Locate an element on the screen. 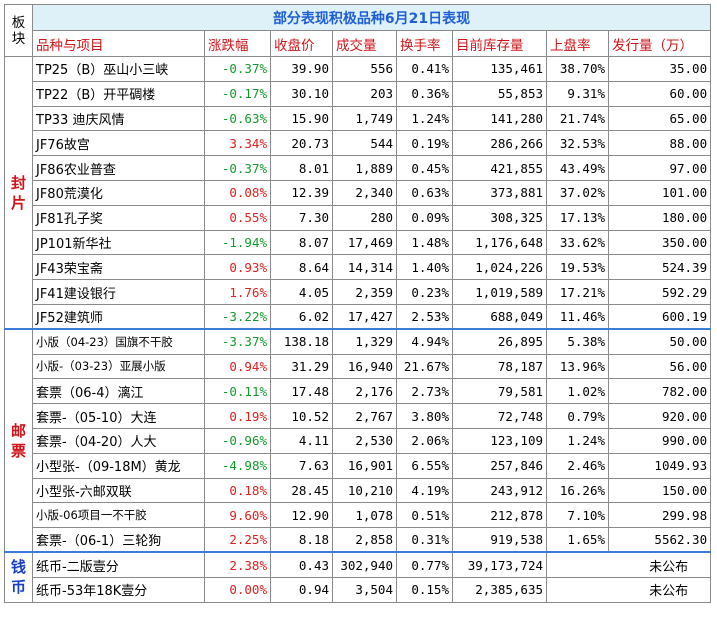 The image size is (717, 637). item-name: JF41建设银行 is located at coordinates (118, 292).